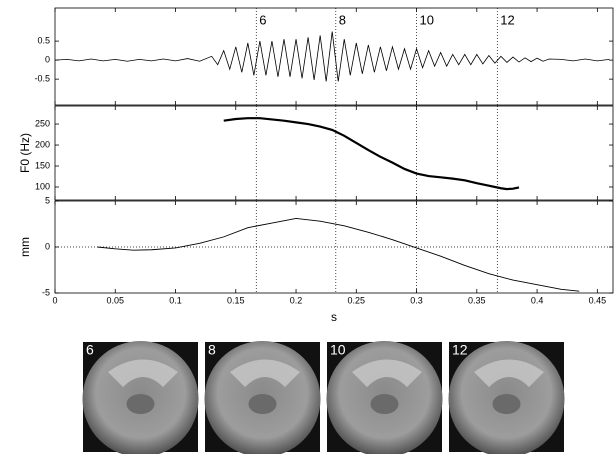  What do you see at coordinates (296, 300) in the screenshot?
I see `x-tick-label: 0.2` at bounding box center [296, 300].